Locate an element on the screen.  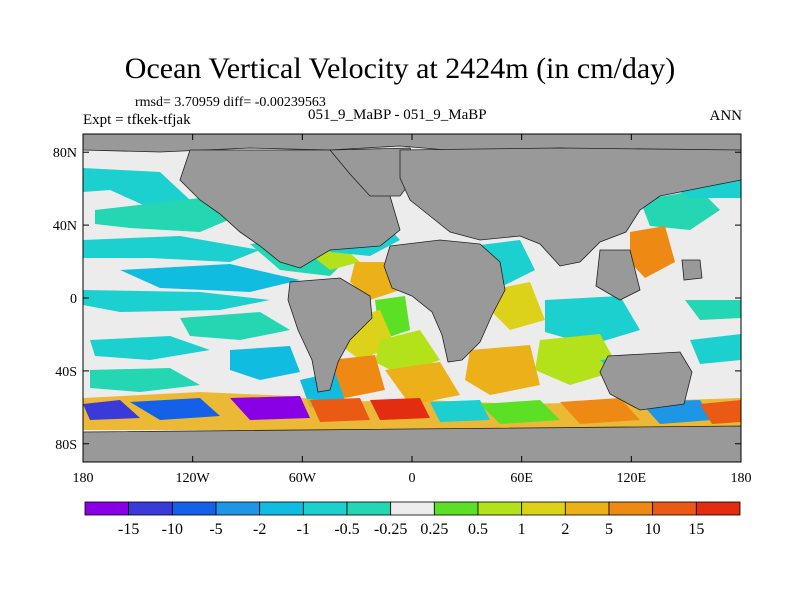
colorbar-label: -5 is located at coordinates (215, 529).